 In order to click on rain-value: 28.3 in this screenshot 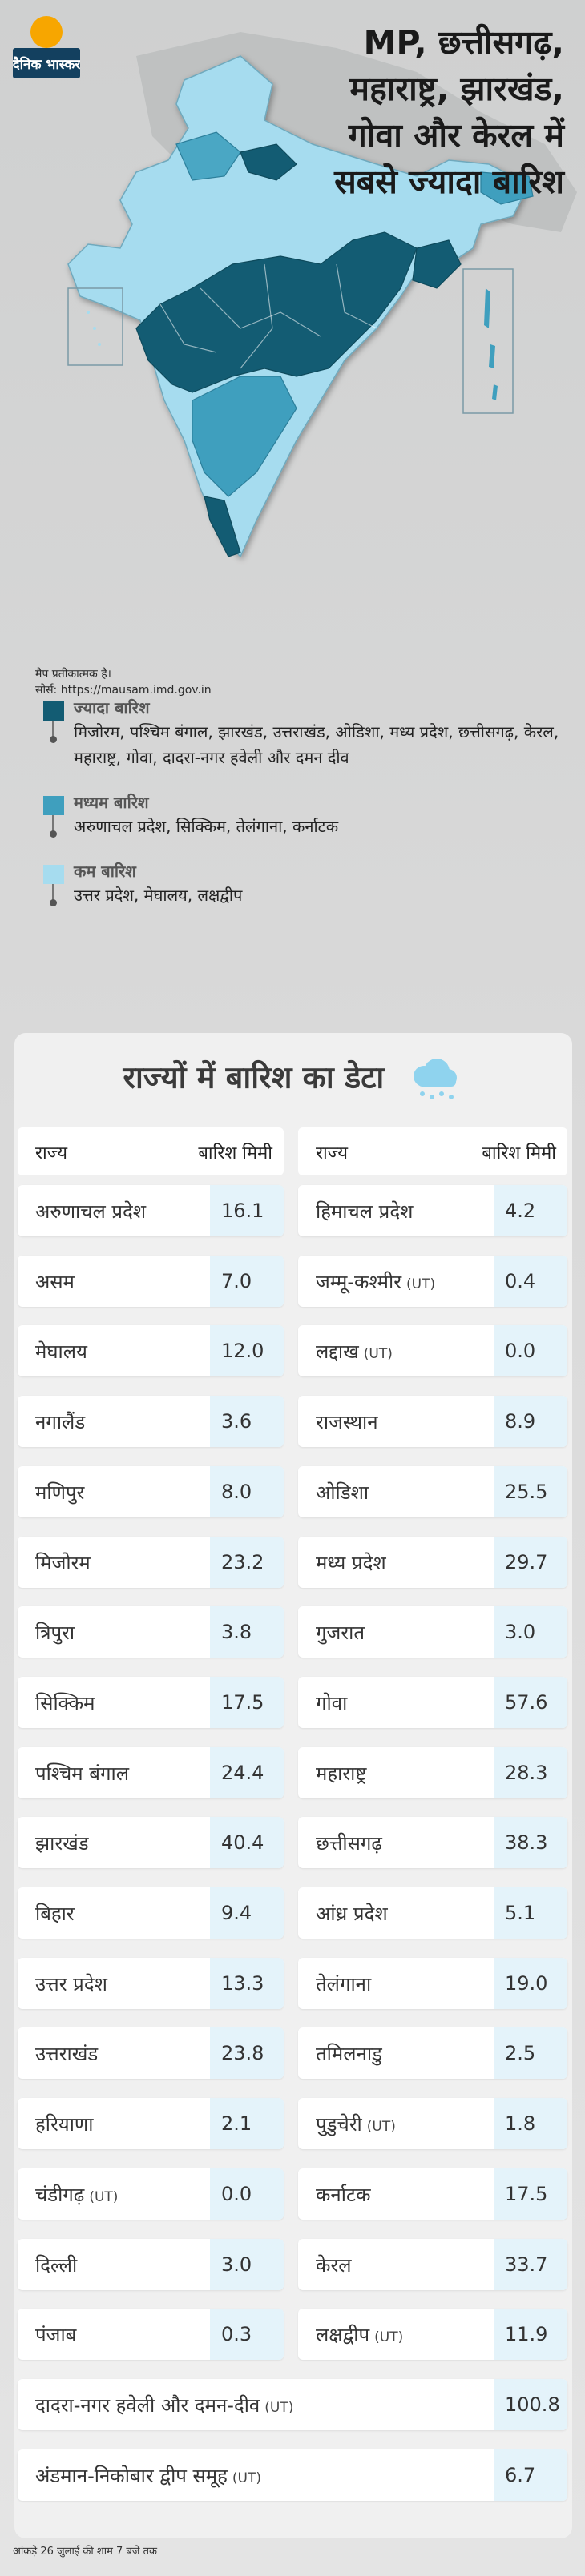, I will do `click(530, 1772)`.